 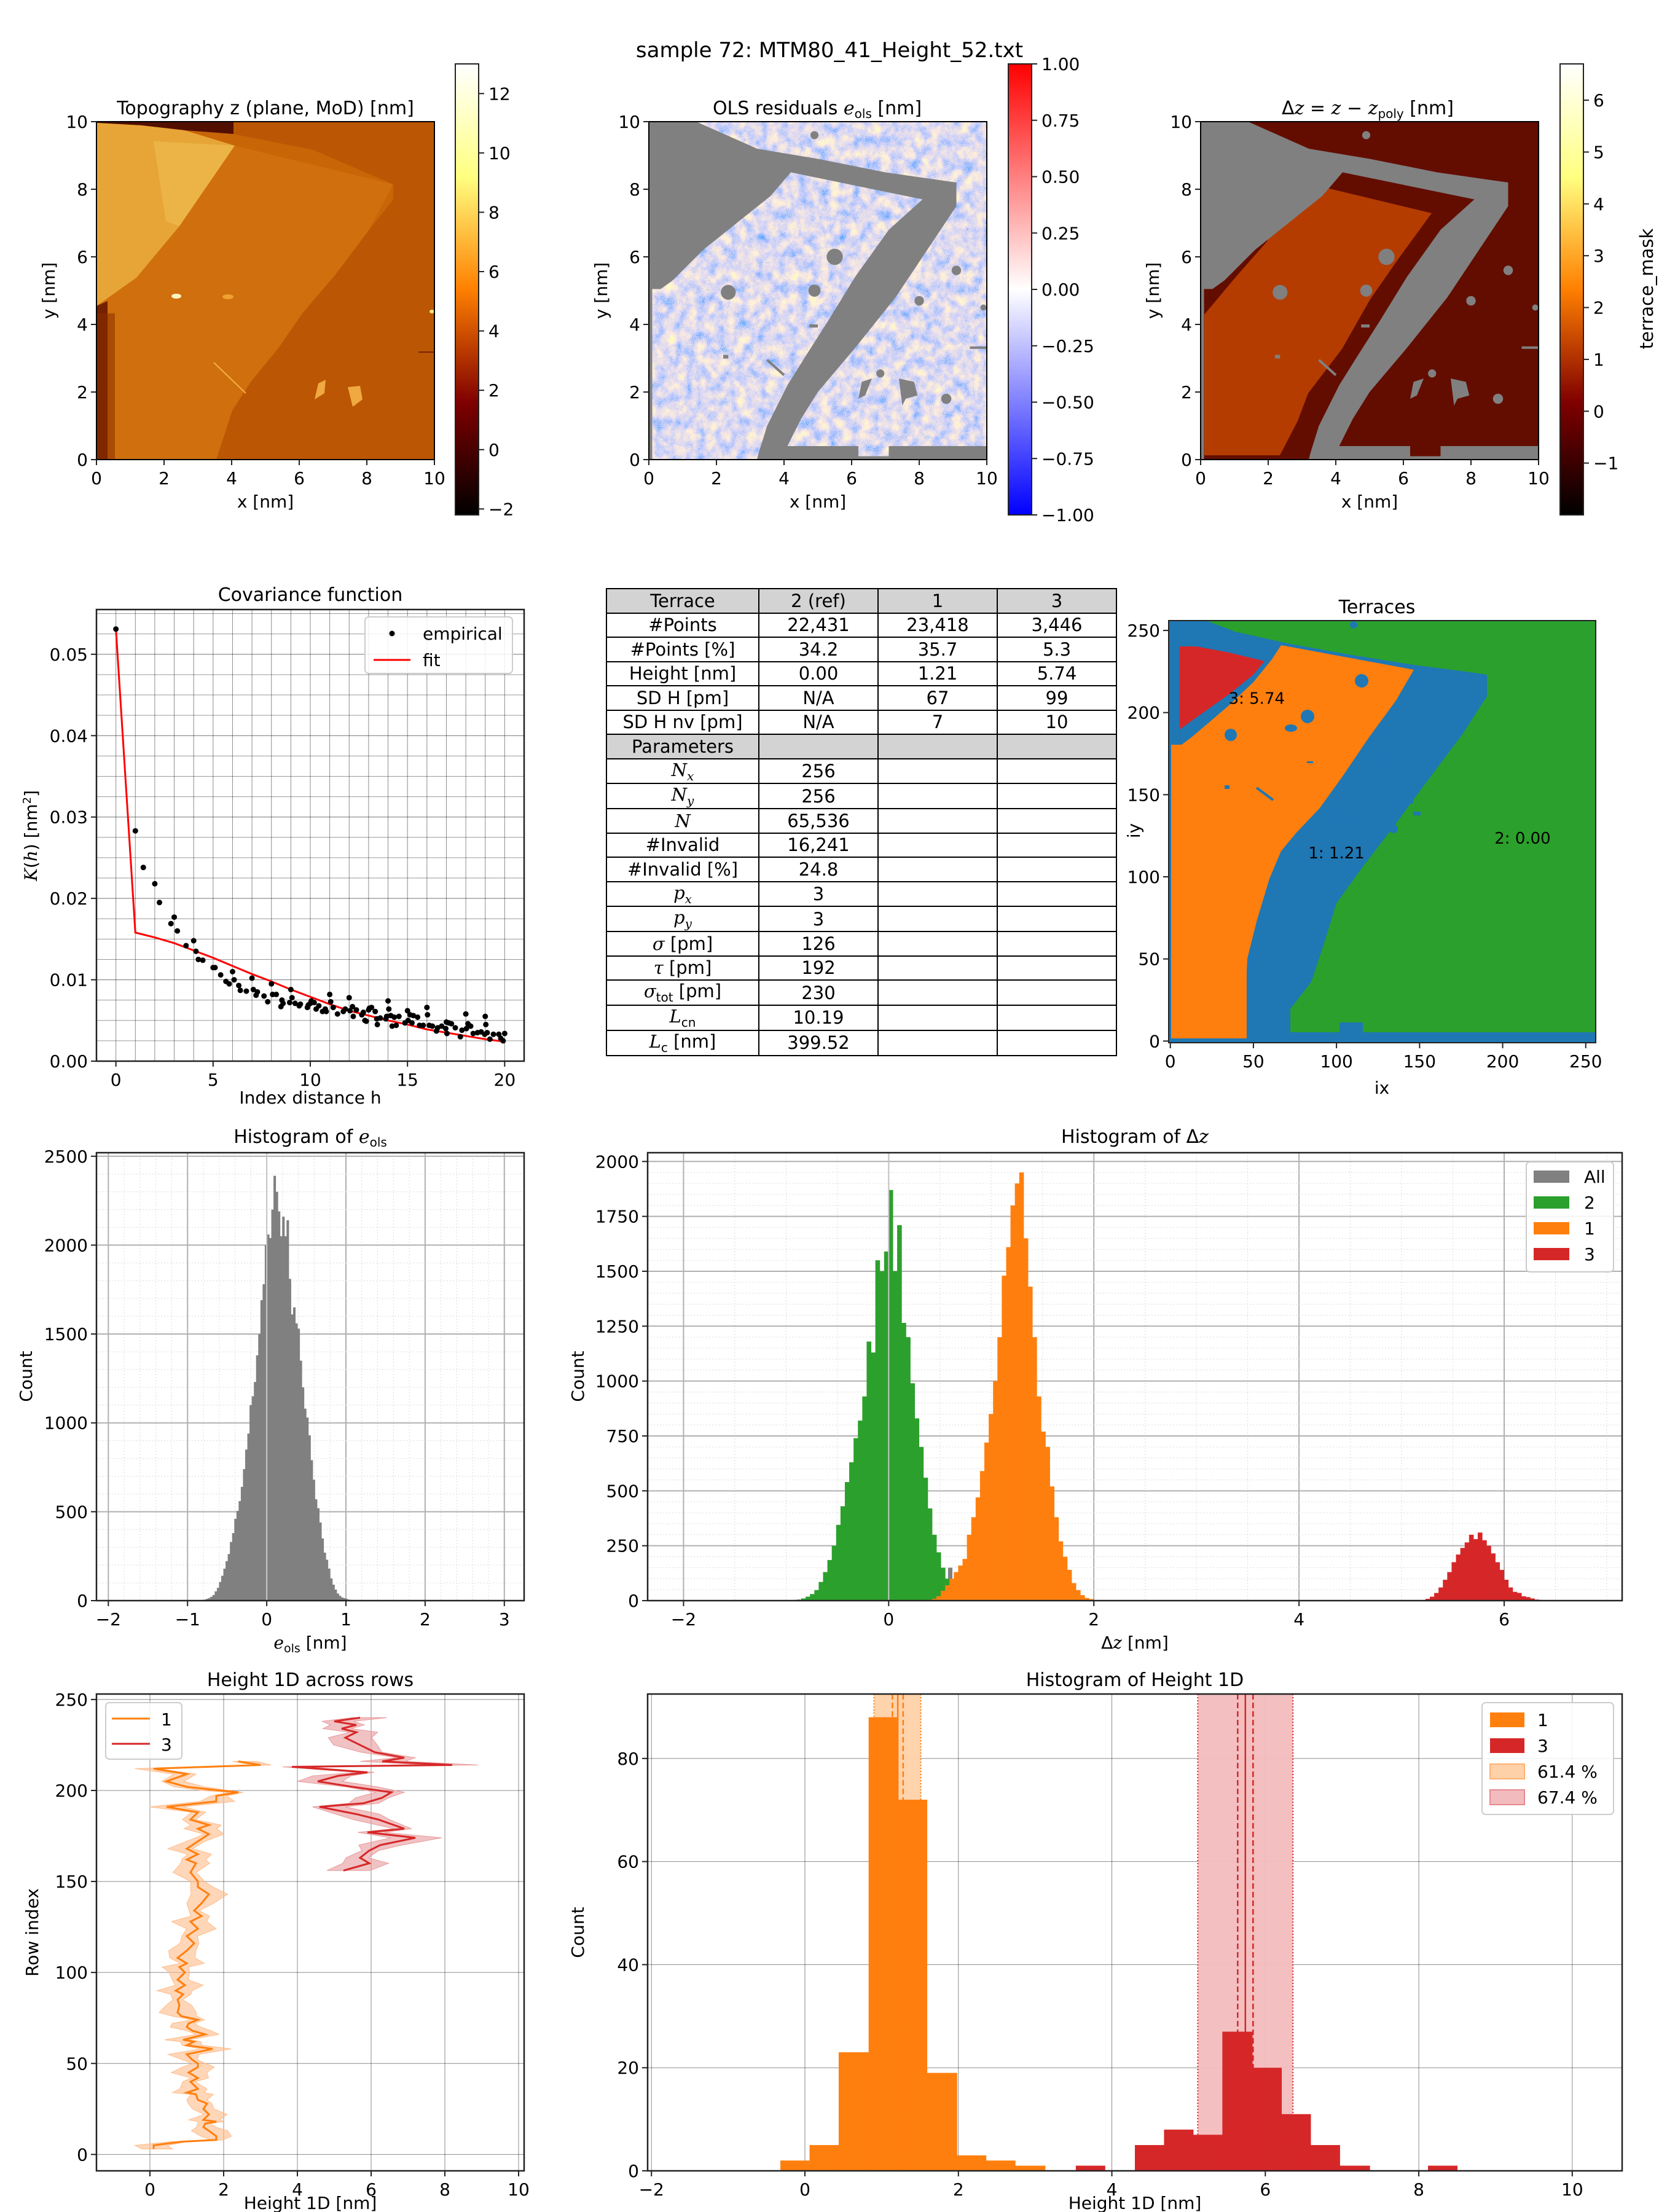 I want to click on y-tick-label: 4, so click(x=634, y=325).